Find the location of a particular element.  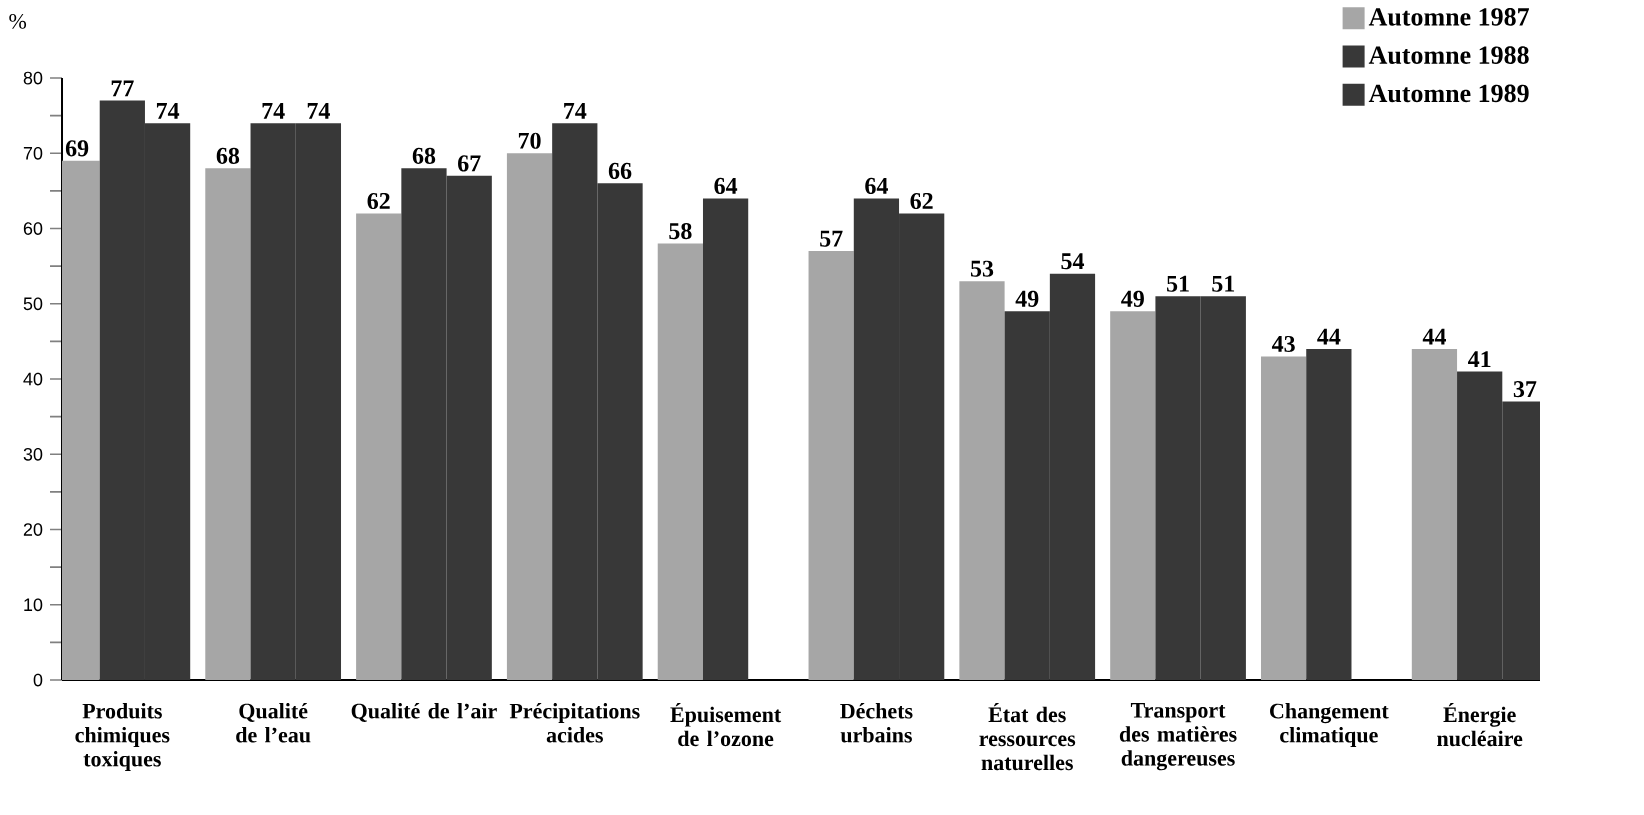

data-label: 77 is located at coordinates (122, 88).